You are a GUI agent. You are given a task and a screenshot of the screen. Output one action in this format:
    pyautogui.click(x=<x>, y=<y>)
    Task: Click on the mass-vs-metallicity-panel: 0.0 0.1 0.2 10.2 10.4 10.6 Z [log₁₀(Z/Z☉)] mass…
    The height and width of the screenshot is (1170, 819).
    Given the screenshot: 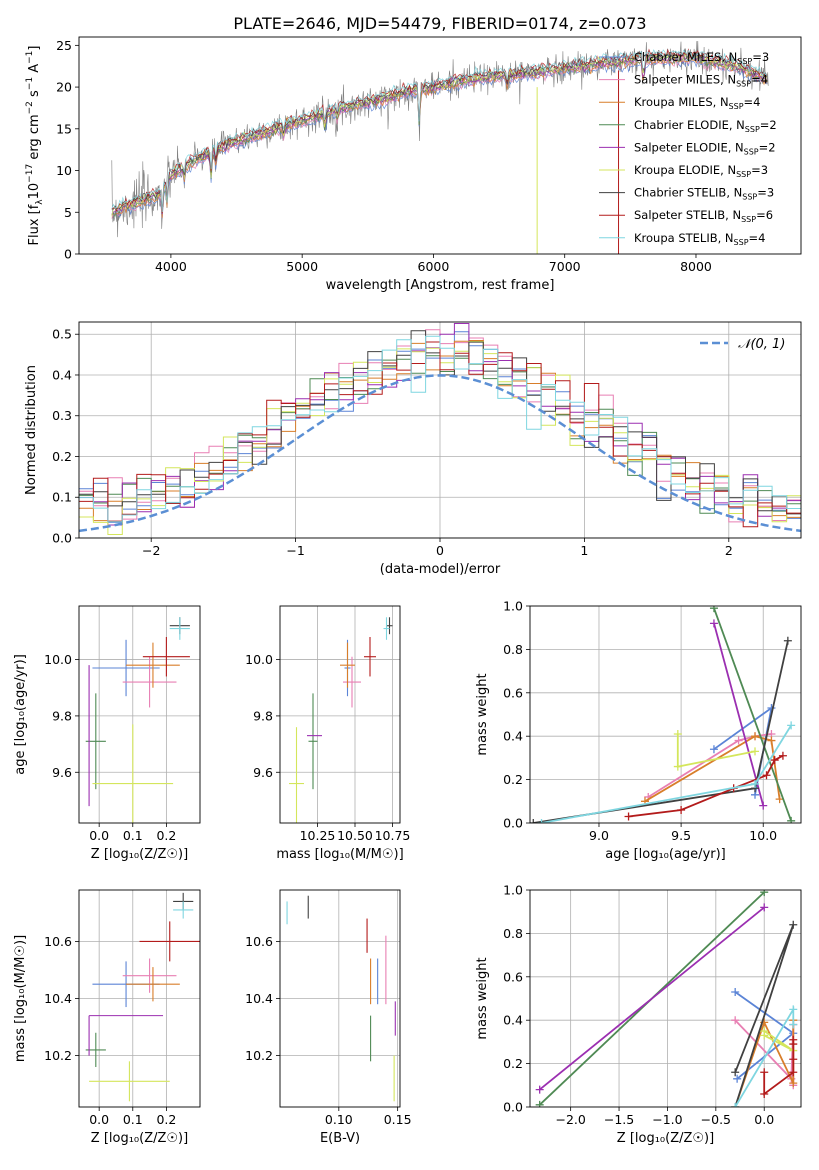 What is the action you would take?
    pyautogui.click(x=107, y=1017)
    